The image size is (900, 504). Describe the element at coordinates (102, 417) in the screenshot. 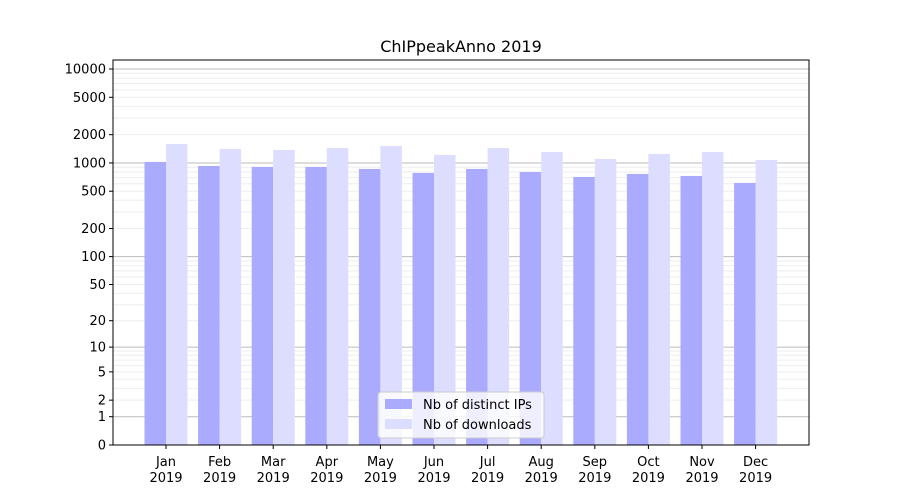

I see `y-tick-label: 1` at that location.